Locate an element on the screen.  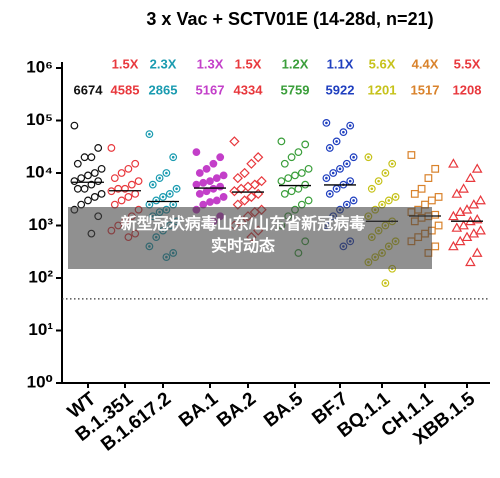
fold-label: 5.5X is located at coordinates (467, 63).